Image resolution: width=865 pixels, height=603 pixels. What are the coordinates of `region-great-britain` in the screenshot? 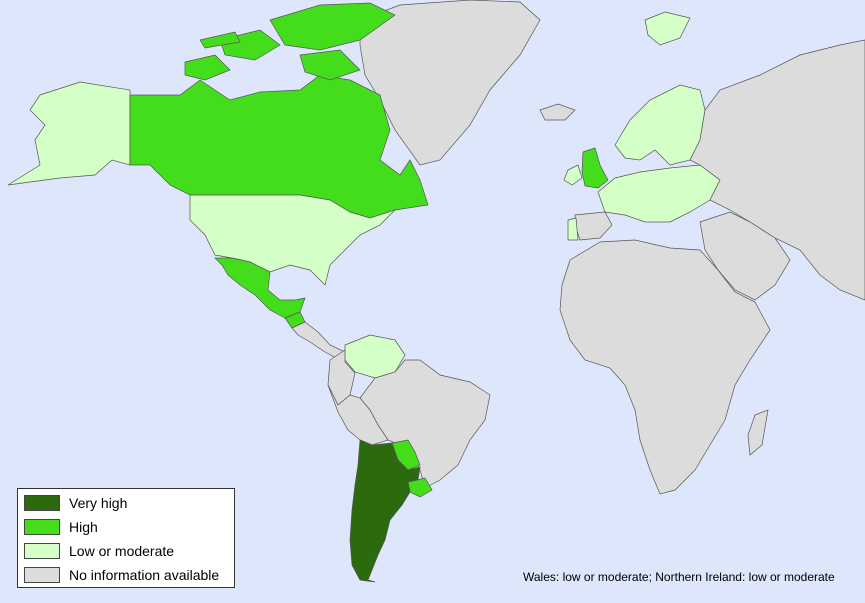 It's located at (595, 168).